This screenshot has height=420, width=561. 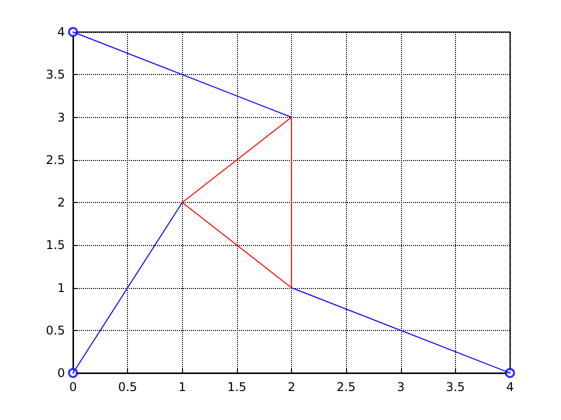 What do you see at coordinates (61, 373) in the screenshot?
I see `y-tick-label: 0` at bounding box center [61, 373].